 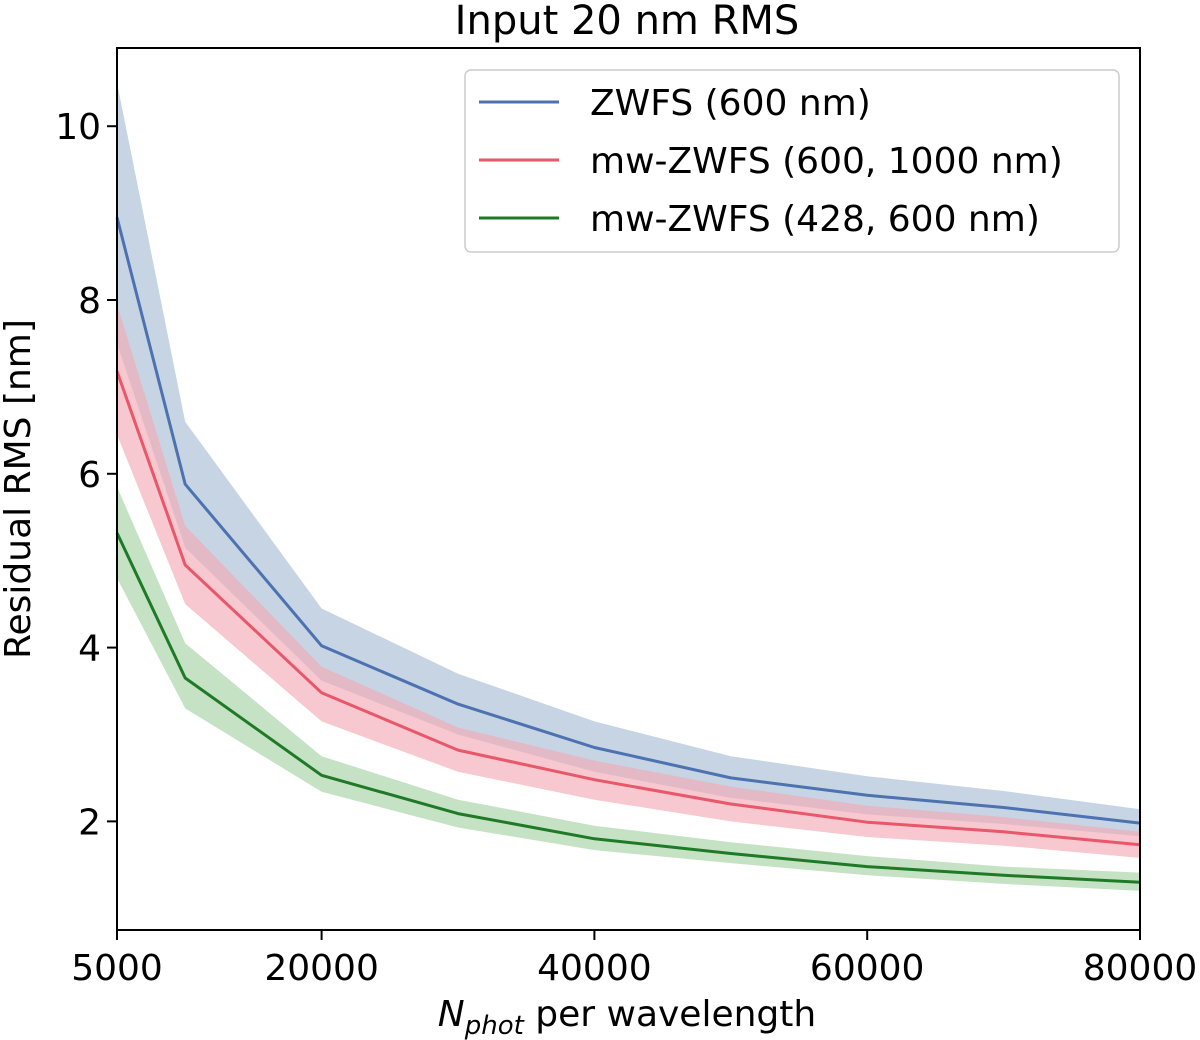 What do you see at coordinates (89, 649) in the screenshot?
I see `y-tick-label: 4` at bounding box center [89, 649].